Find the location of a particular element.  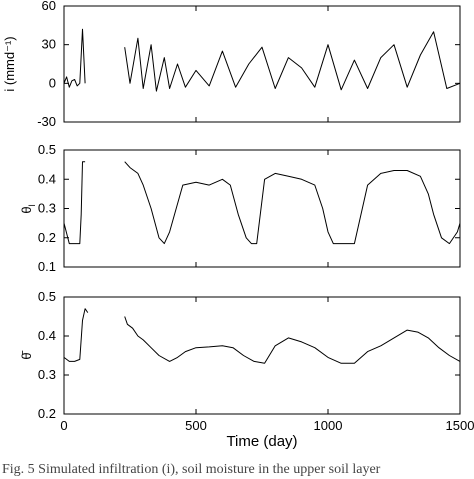

ytick-label-bottom: 0.3 is located at coordinates (47, 374).